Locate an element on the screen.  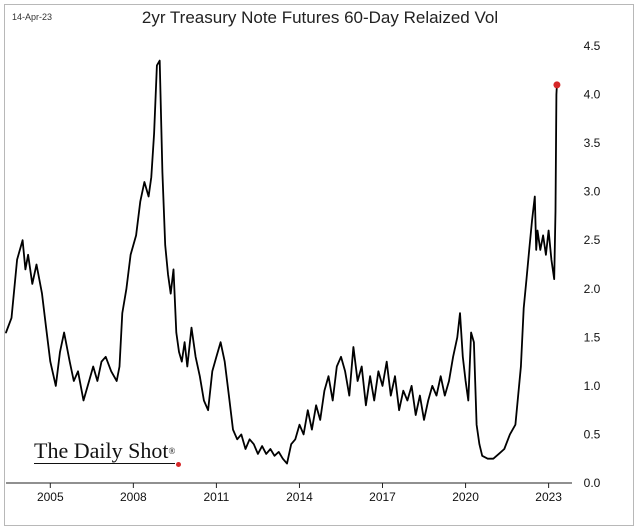
x-tick-label: 2017 is located at coordinates (382, 497).